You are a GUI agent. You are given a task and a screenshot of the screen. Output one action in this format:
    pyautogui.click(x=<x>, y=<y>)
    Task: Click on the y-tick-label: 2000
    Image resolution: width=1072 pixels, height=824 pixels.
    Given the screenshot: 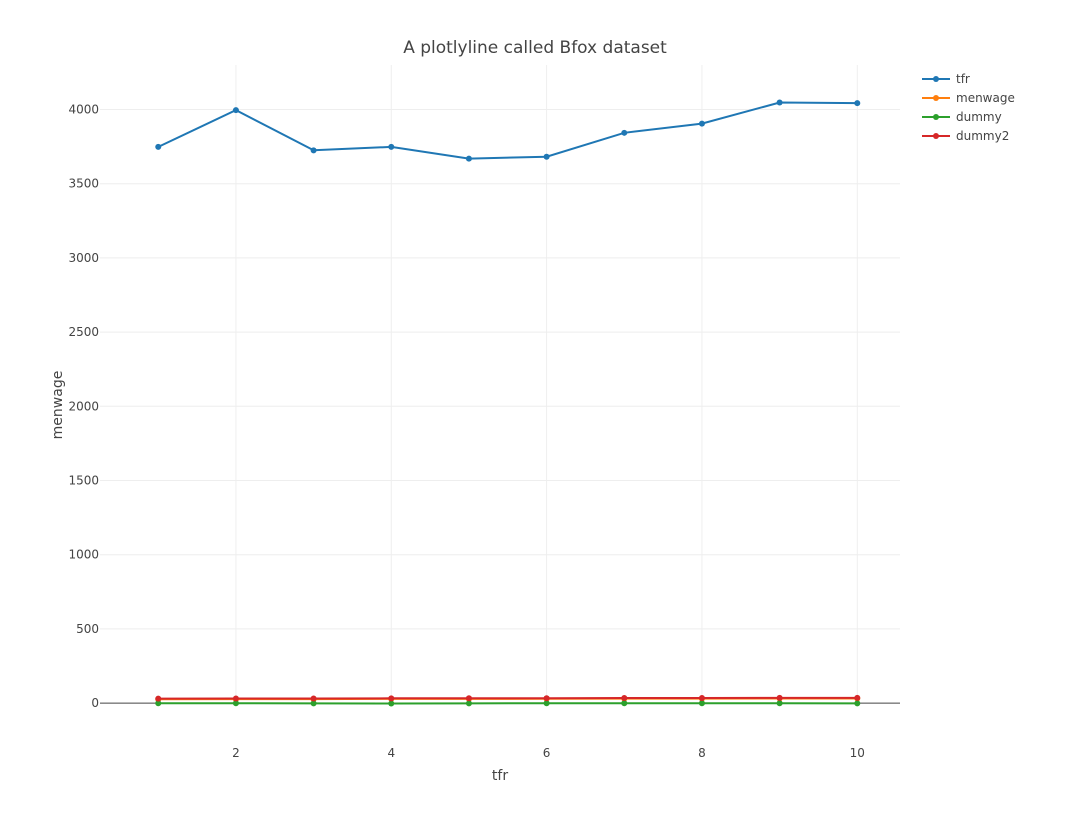 What is the action you would take?
    pyautogui.click(x=83, y=406)
    